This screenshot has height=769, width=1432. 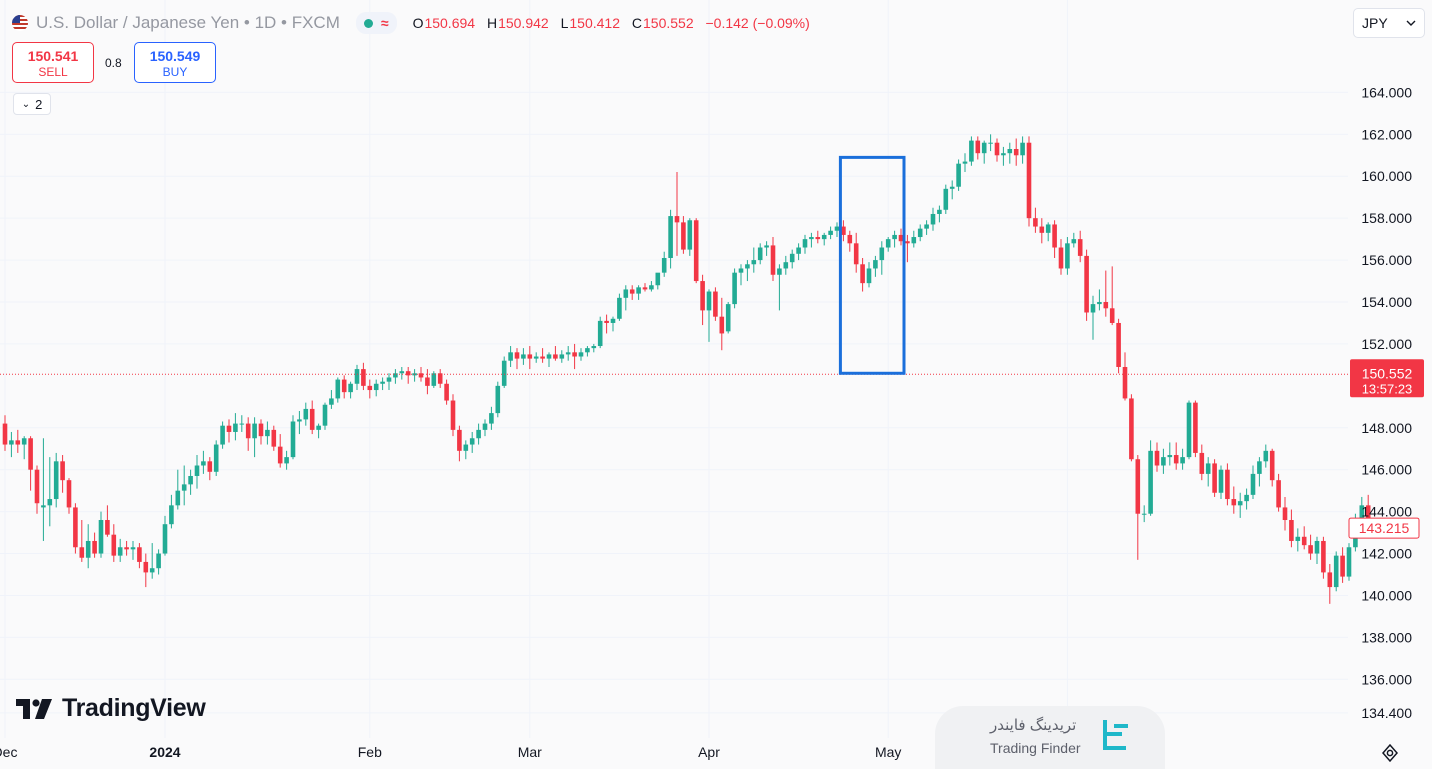 I want to click on us-flag-icon, so click(x=20, y=23).